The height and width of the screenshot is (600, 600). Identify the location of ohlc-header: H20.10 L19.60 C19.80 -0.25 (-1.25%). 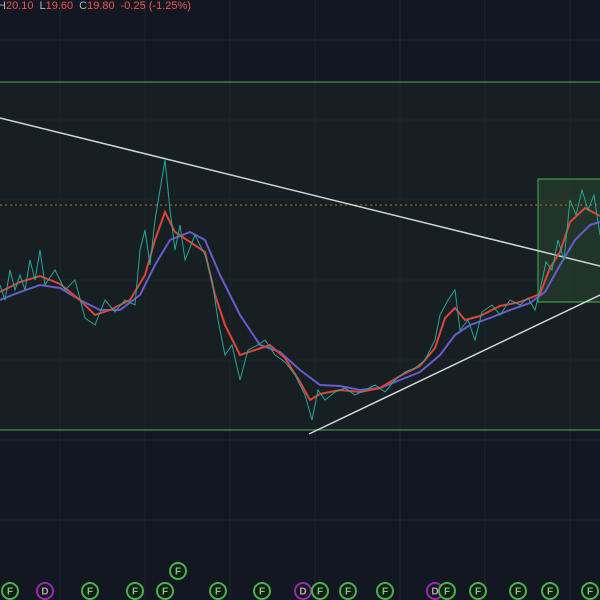
(95, 6).